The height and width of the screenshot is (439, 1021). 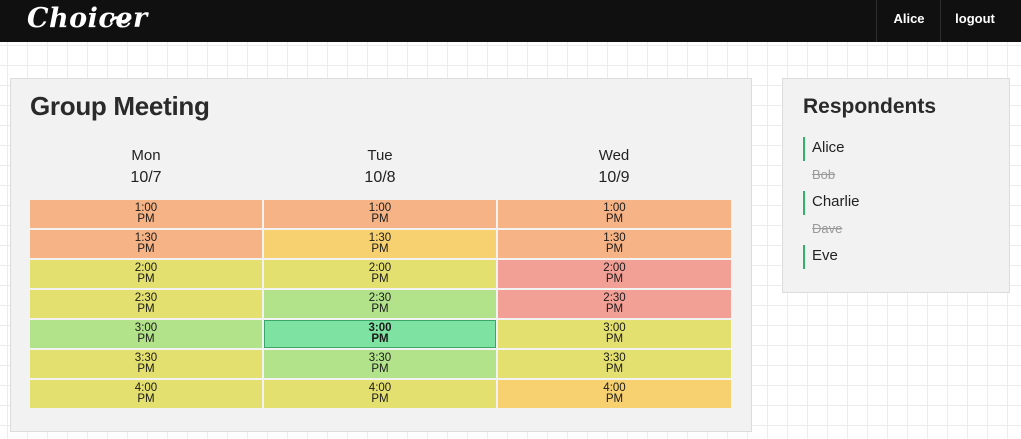 I want to click on time-slot-wed: 2:30 PM, so click(x=614, y=304).